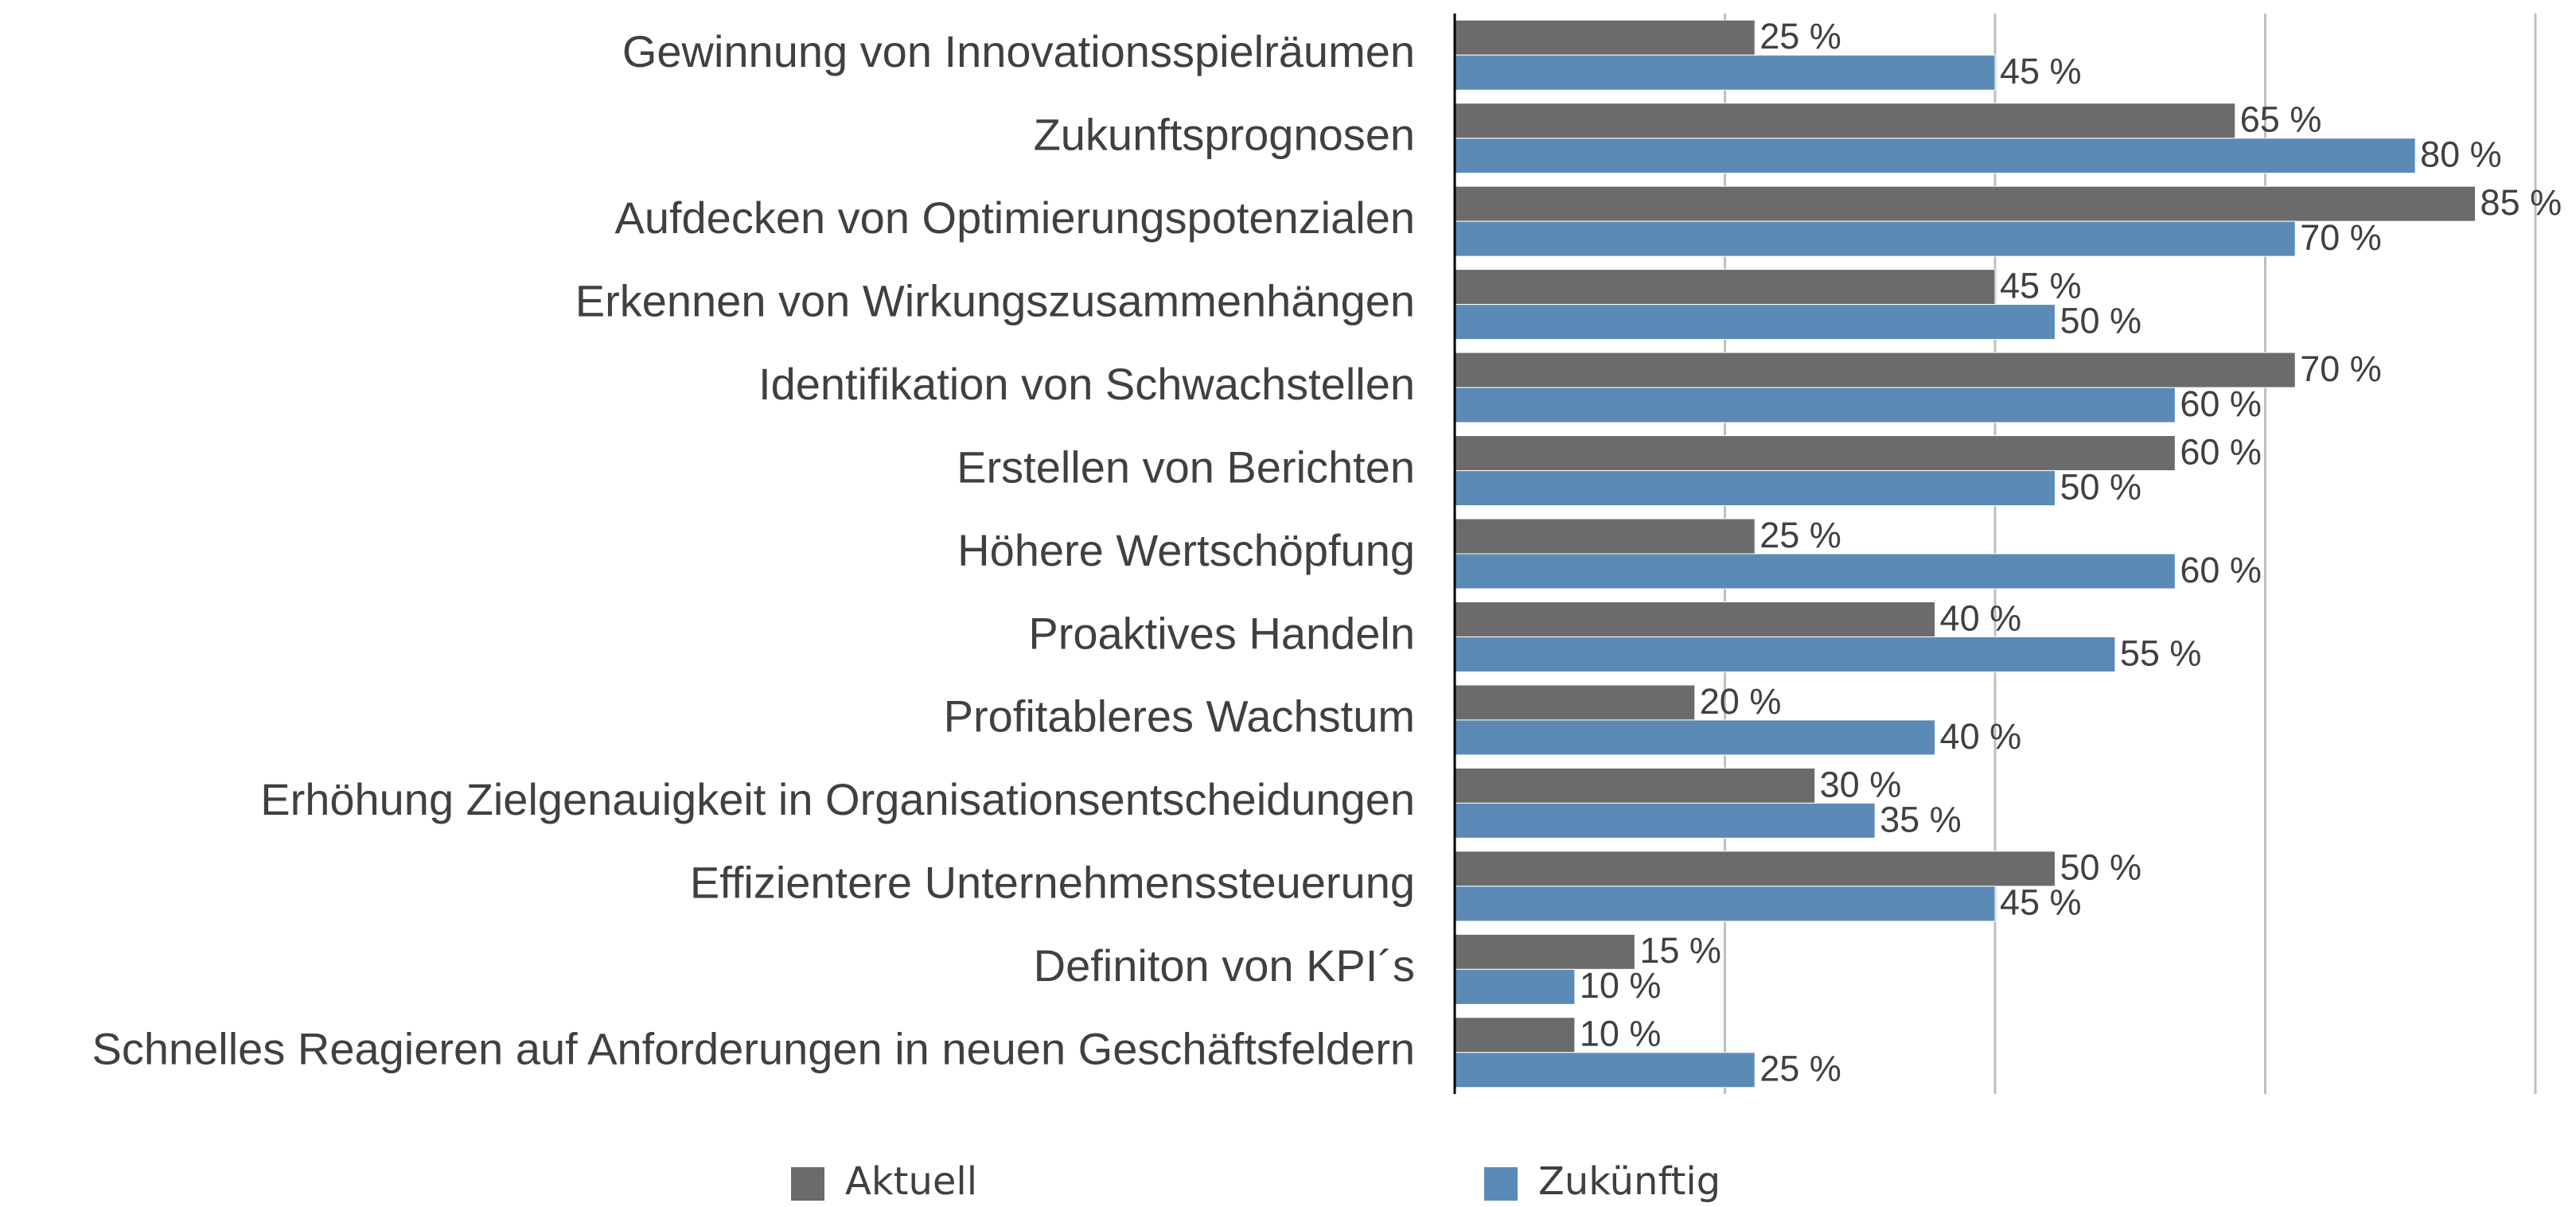 The width and height of the screenshot is (2576, 1207). Describe the element at coordinates (1014, 218) in the screenshot. I see `category-label: Aufdecken von Optimierungspotenzialen` at that location.